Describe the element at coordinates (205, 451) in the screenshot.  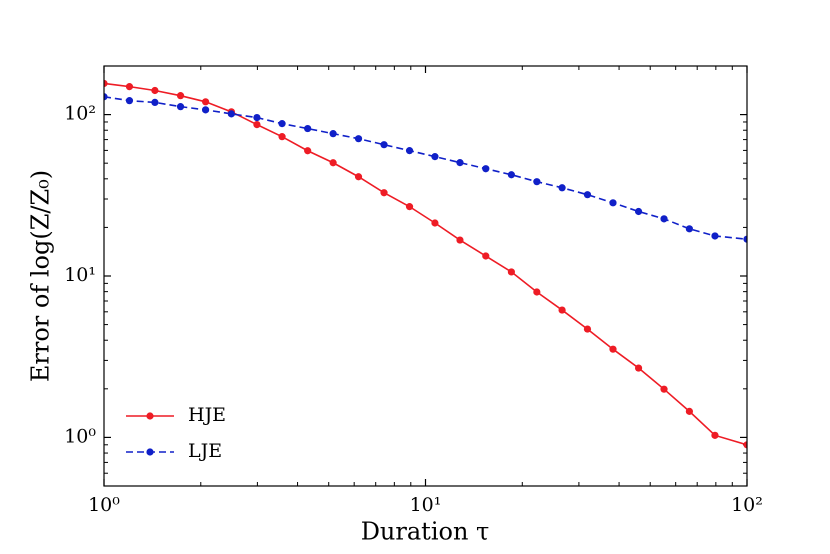
I see `legend-label: LJE` at that location.